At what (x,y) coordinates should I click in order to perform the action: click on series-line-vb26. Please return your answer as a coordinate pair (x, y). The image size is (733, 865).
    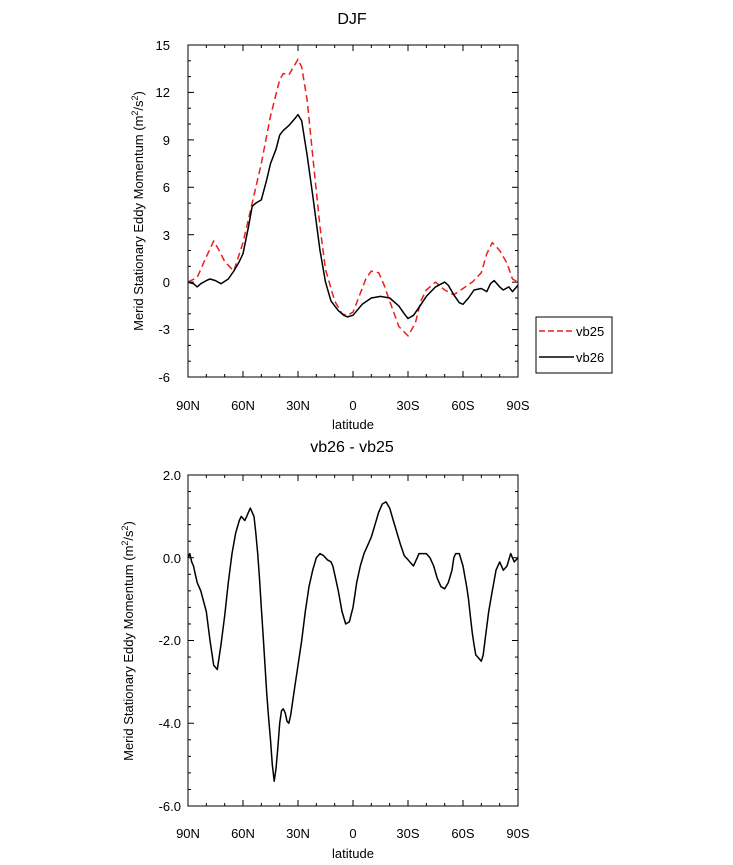
    Looking at the image, I should click on (353, 216).